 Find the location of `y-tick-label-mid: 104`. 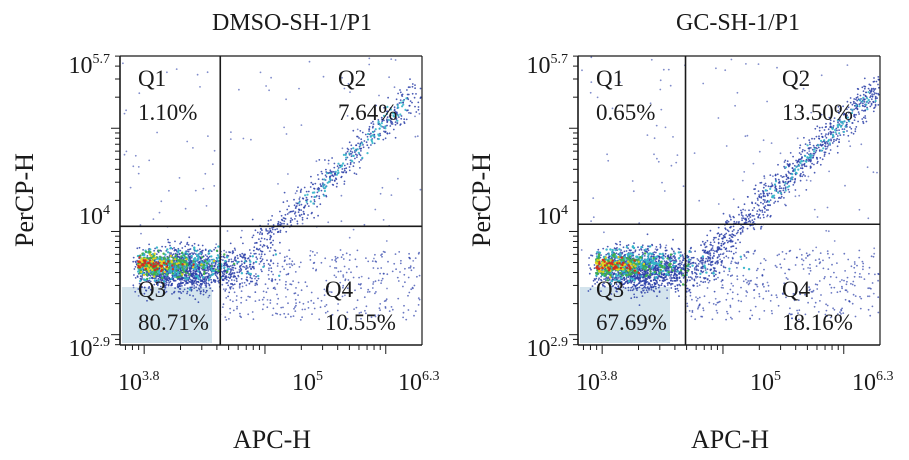

y-tick-label-mid: 104 is located at coordinates (94, 216).